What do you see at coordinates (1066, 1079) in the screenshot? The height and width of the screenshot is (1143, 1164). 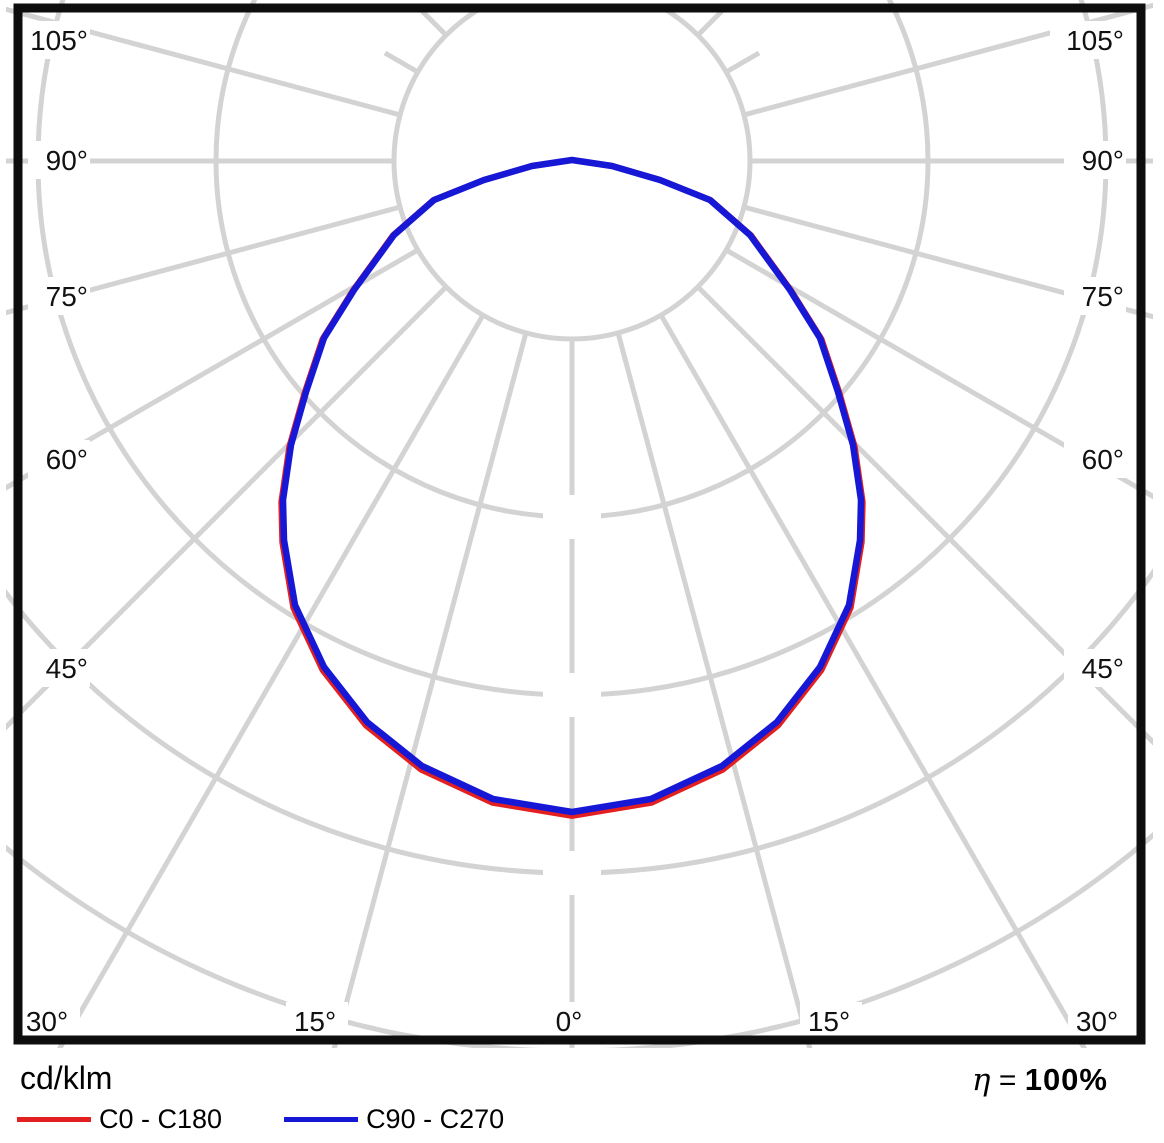 I see `eta-value: 100%` at bounding box center [1066, 1079].